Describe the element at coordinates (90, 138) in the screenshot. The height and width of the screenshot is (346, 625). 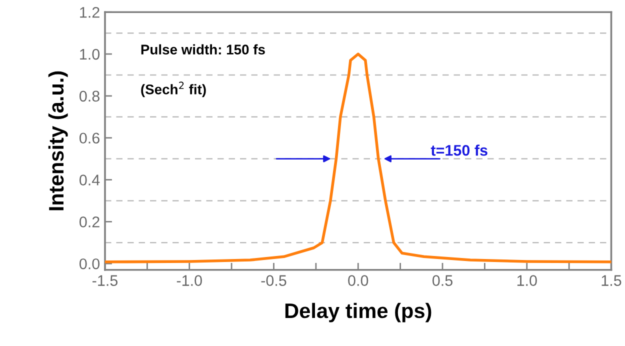
I see `y-tick-label: 0.6` at that location.